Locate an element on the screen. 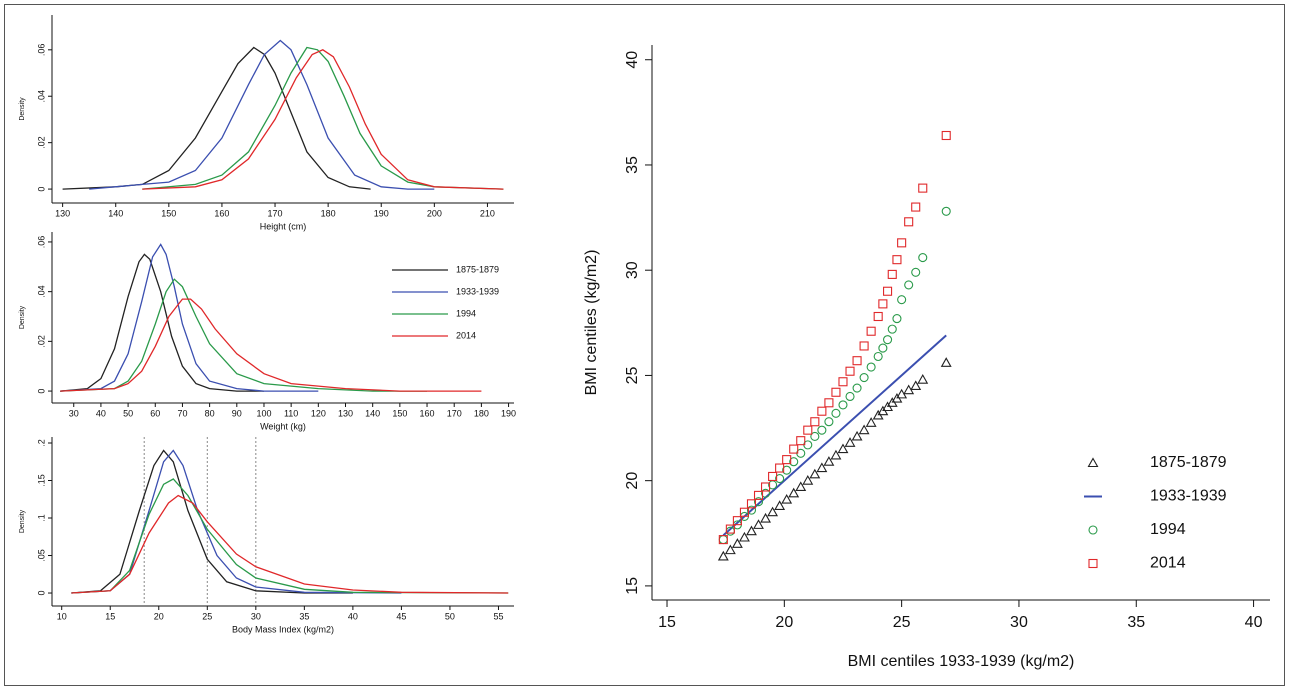 The height and width of the screenshot is (690, 1289). y-tick-label: .06 is located at coordinates (41, 50).